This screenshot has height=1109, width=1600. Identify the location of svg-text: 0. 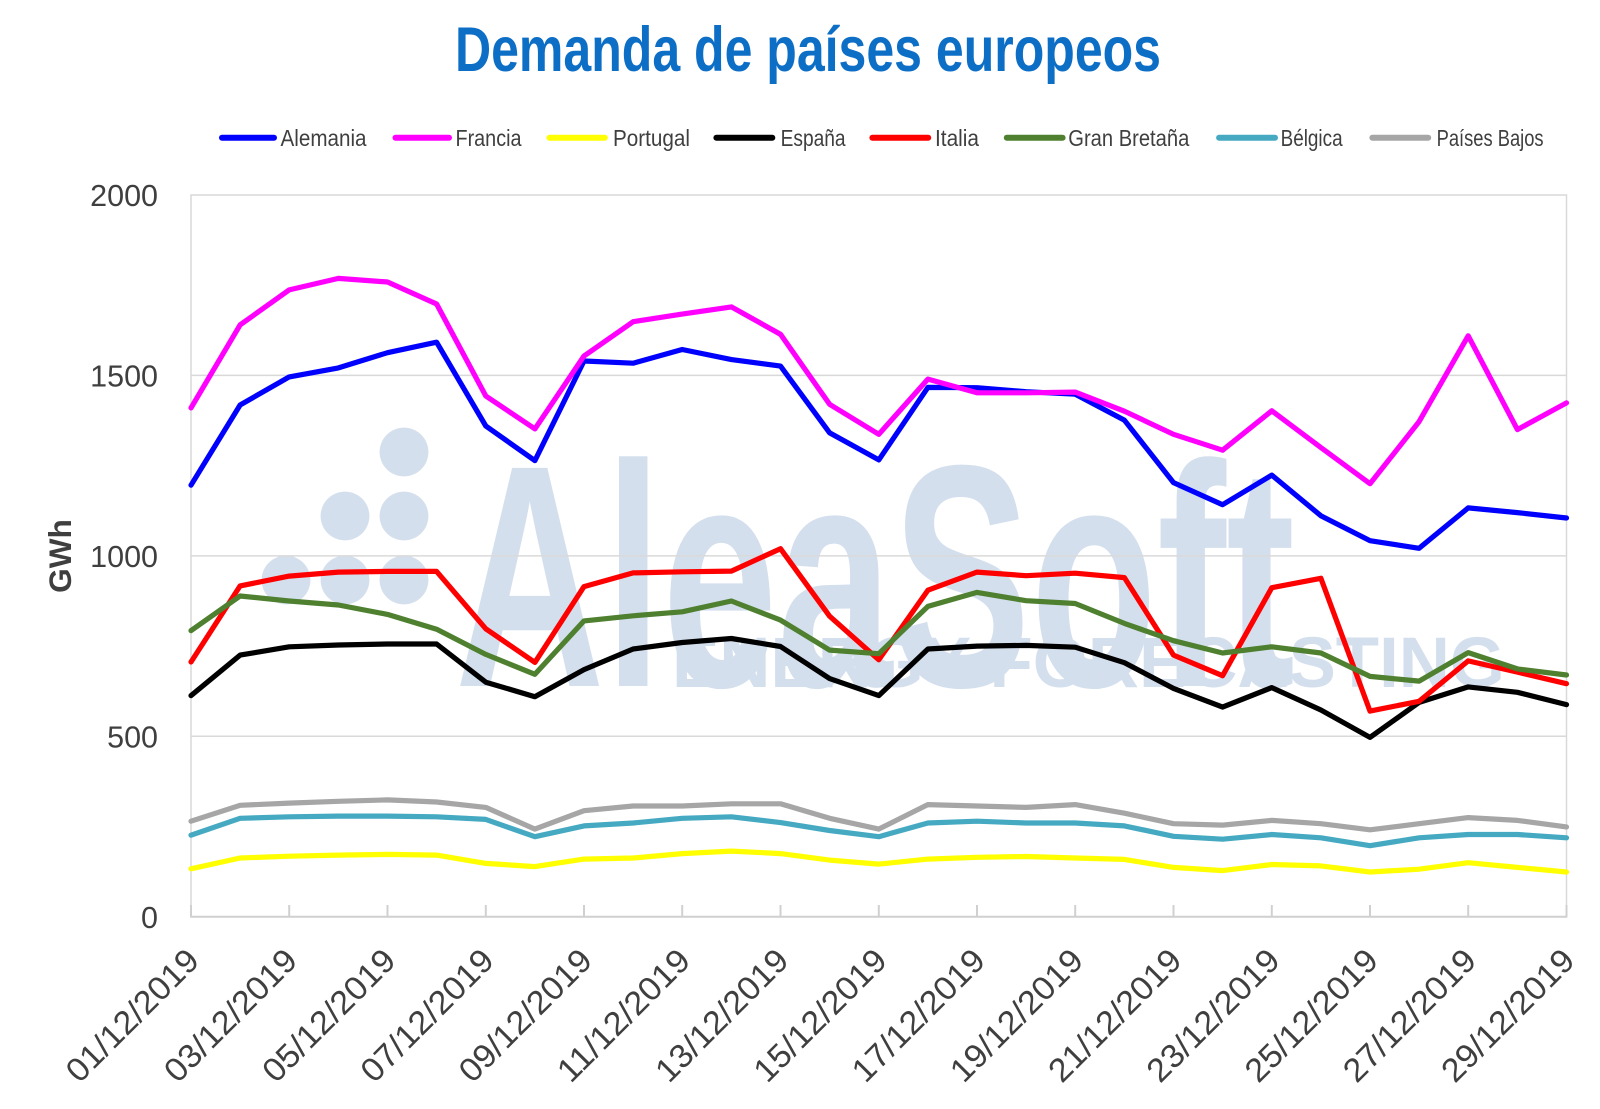
(149, 918).